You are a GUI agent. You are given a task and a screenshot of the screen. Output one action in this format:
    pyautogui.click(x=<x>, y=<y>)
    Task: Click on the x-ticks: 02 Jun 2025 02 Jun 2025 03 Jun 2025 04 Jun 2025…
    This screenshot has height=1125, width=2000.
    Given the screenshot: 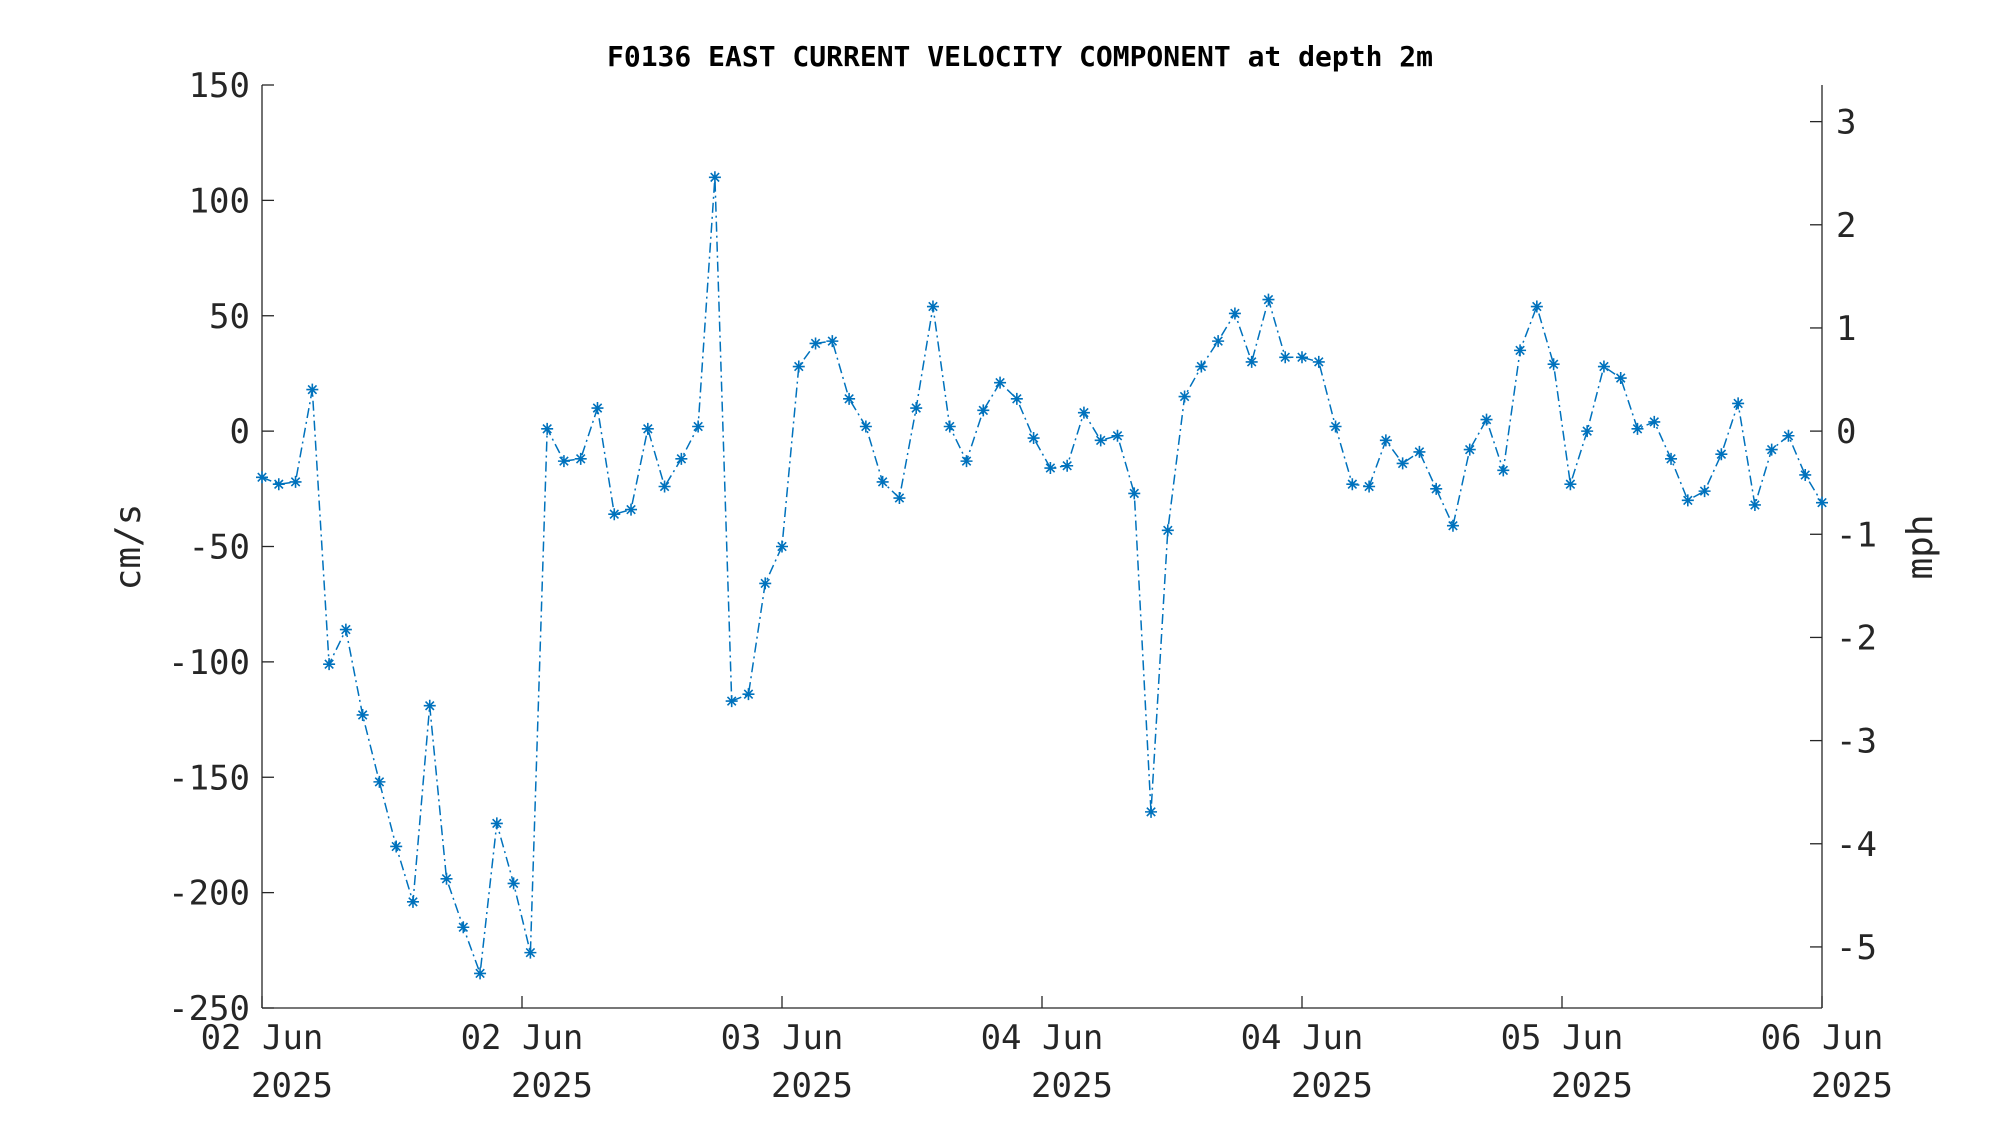 What is the action you would take?
    pyautogui.click(x=1047, y=1051)
    